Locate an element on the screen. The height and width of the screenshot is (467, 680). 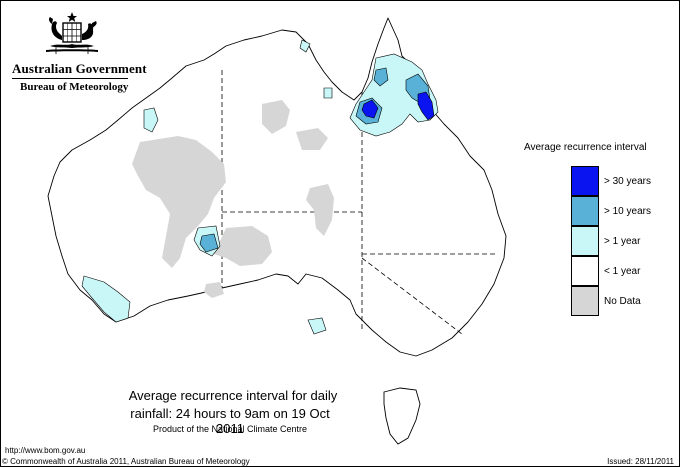
legend-label: < 1 year is located at coordinates (622, 271).